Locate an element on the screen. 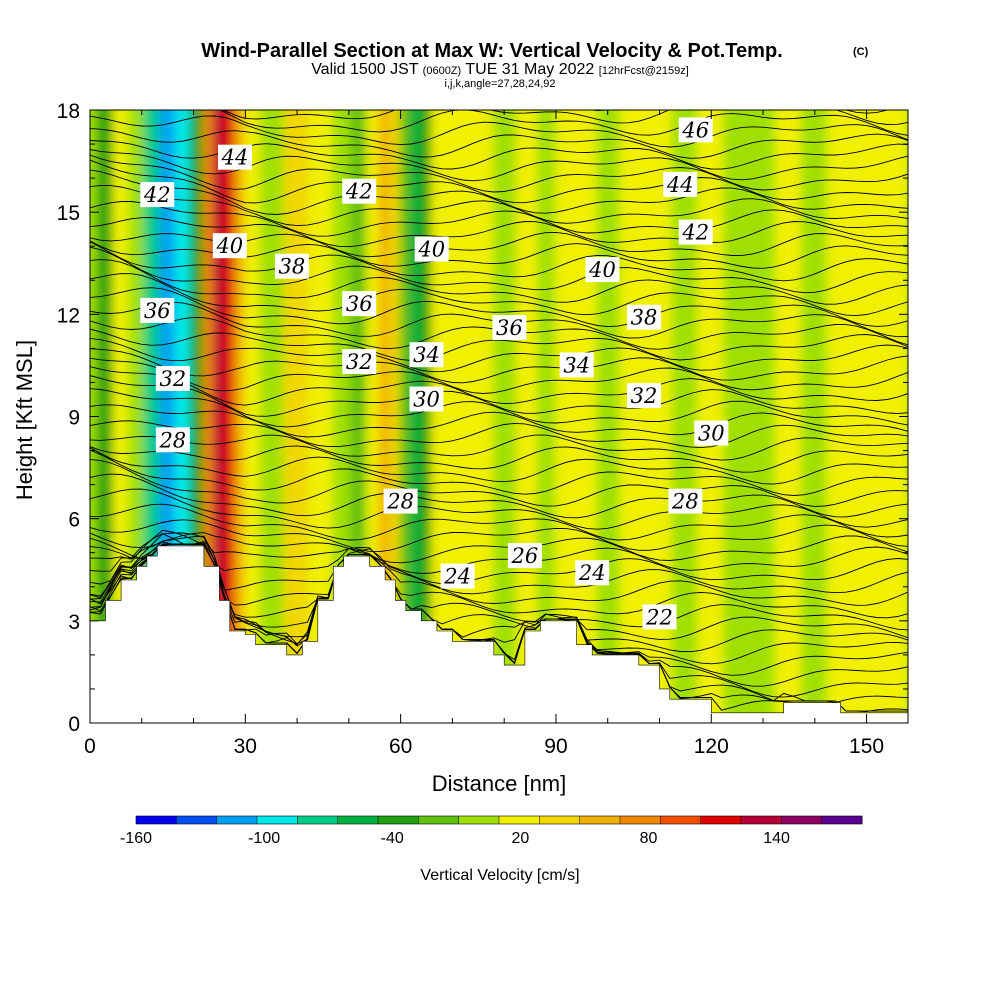  contour-label-text: 22 is located at coordinates (659, 617).